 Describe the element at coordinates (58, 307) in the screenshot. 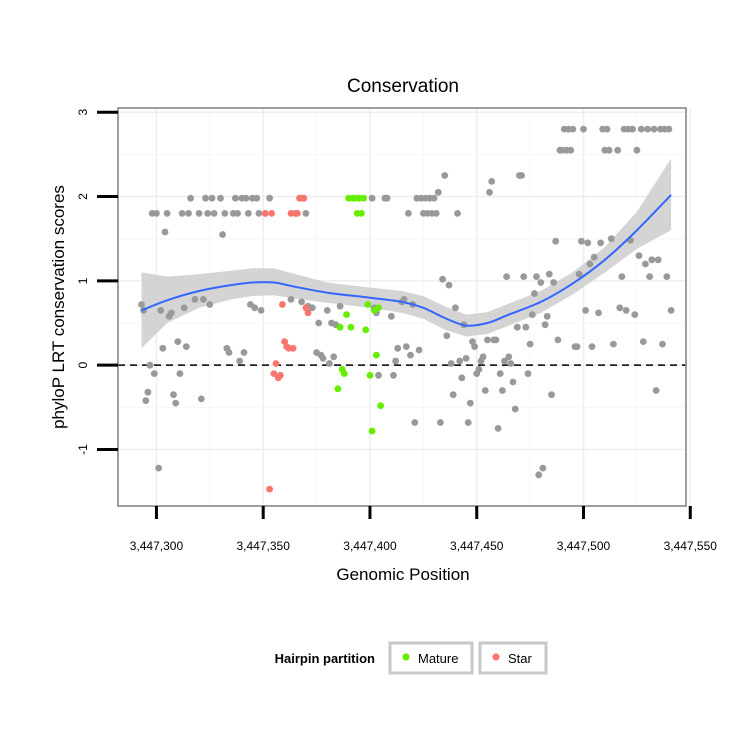

I see `y-axis-label: phyloP LRT conservation scores` at that location.